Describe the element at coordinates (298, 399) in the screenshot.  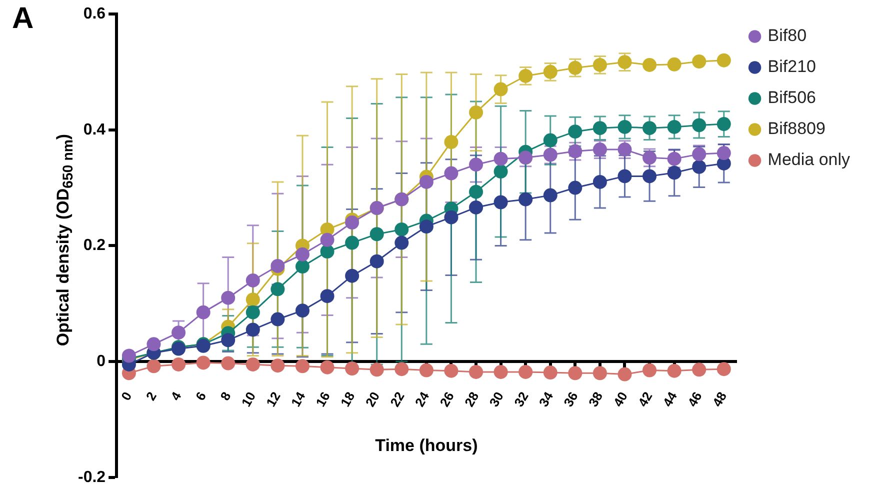
I see `x-tick-label: 14` at that location.